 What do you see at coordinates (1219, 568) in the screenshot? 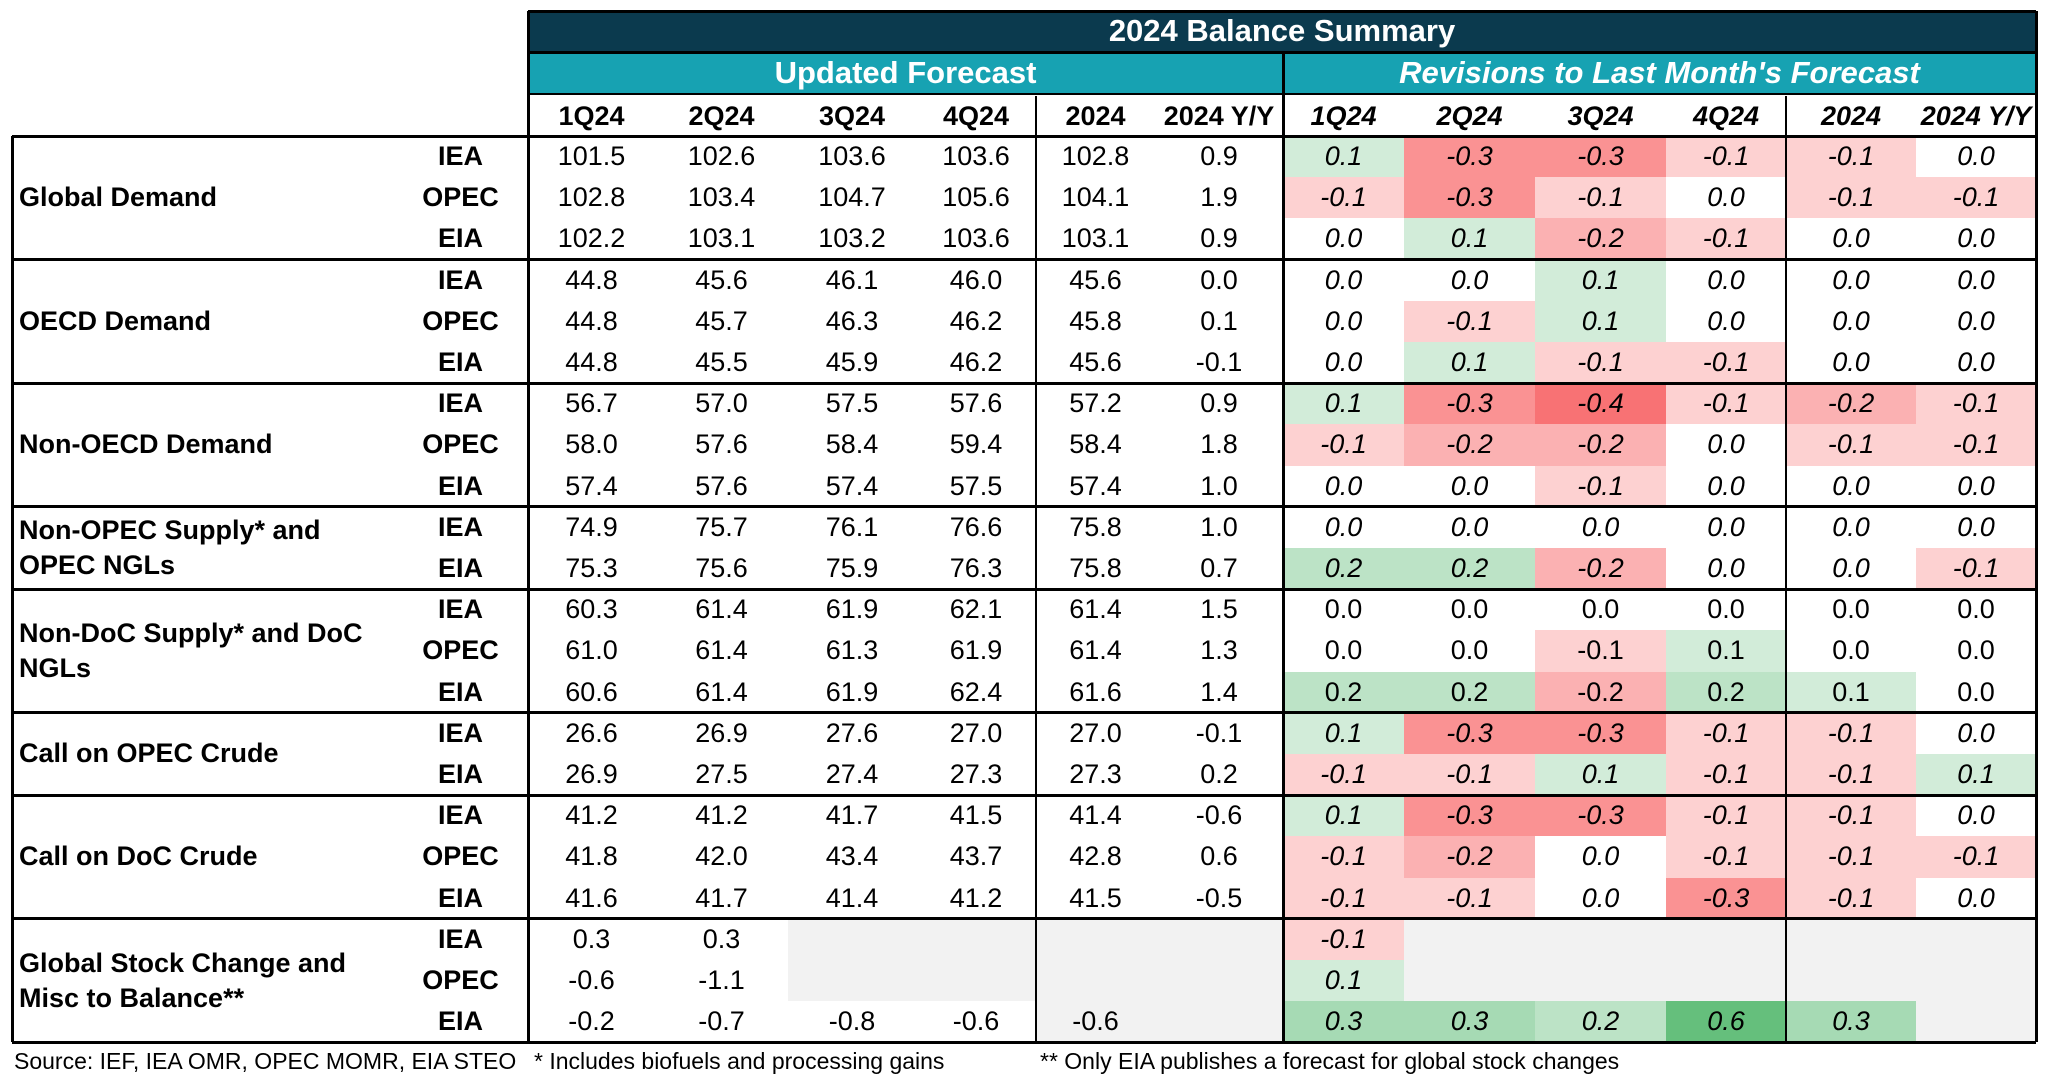
I see `forecast-value: 0.7` at bounding box center [1219, 568].